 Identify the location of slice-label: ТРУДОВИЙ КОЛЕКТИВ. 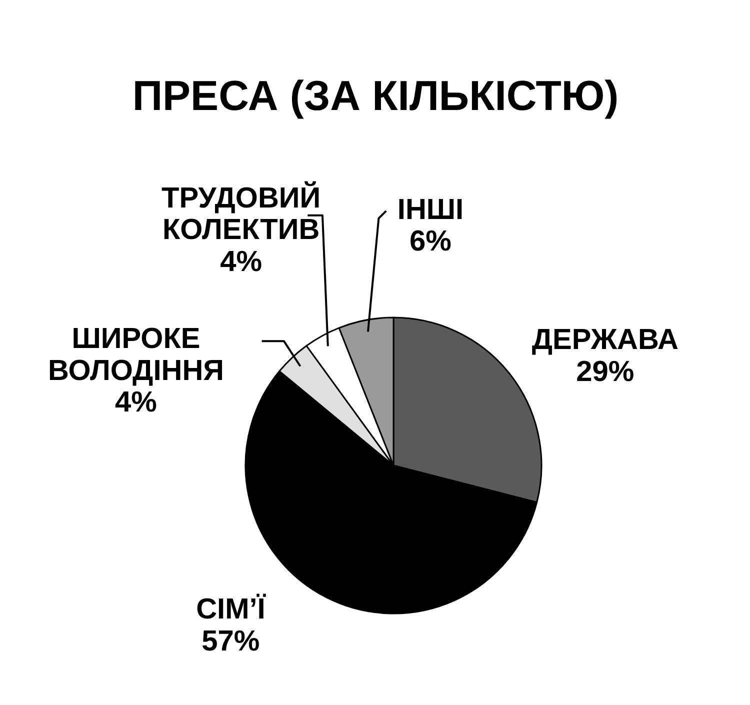
(241, 213).